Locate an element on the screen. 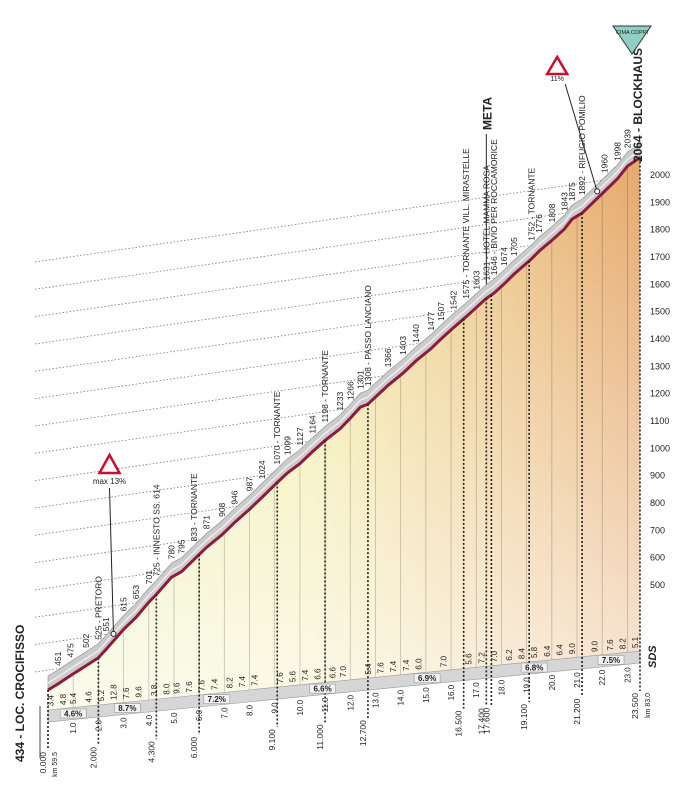 Image resolution: width=700 pixels, height=807 pixels. steep-gradient-label: 11% is located at coordinates (557, 79).